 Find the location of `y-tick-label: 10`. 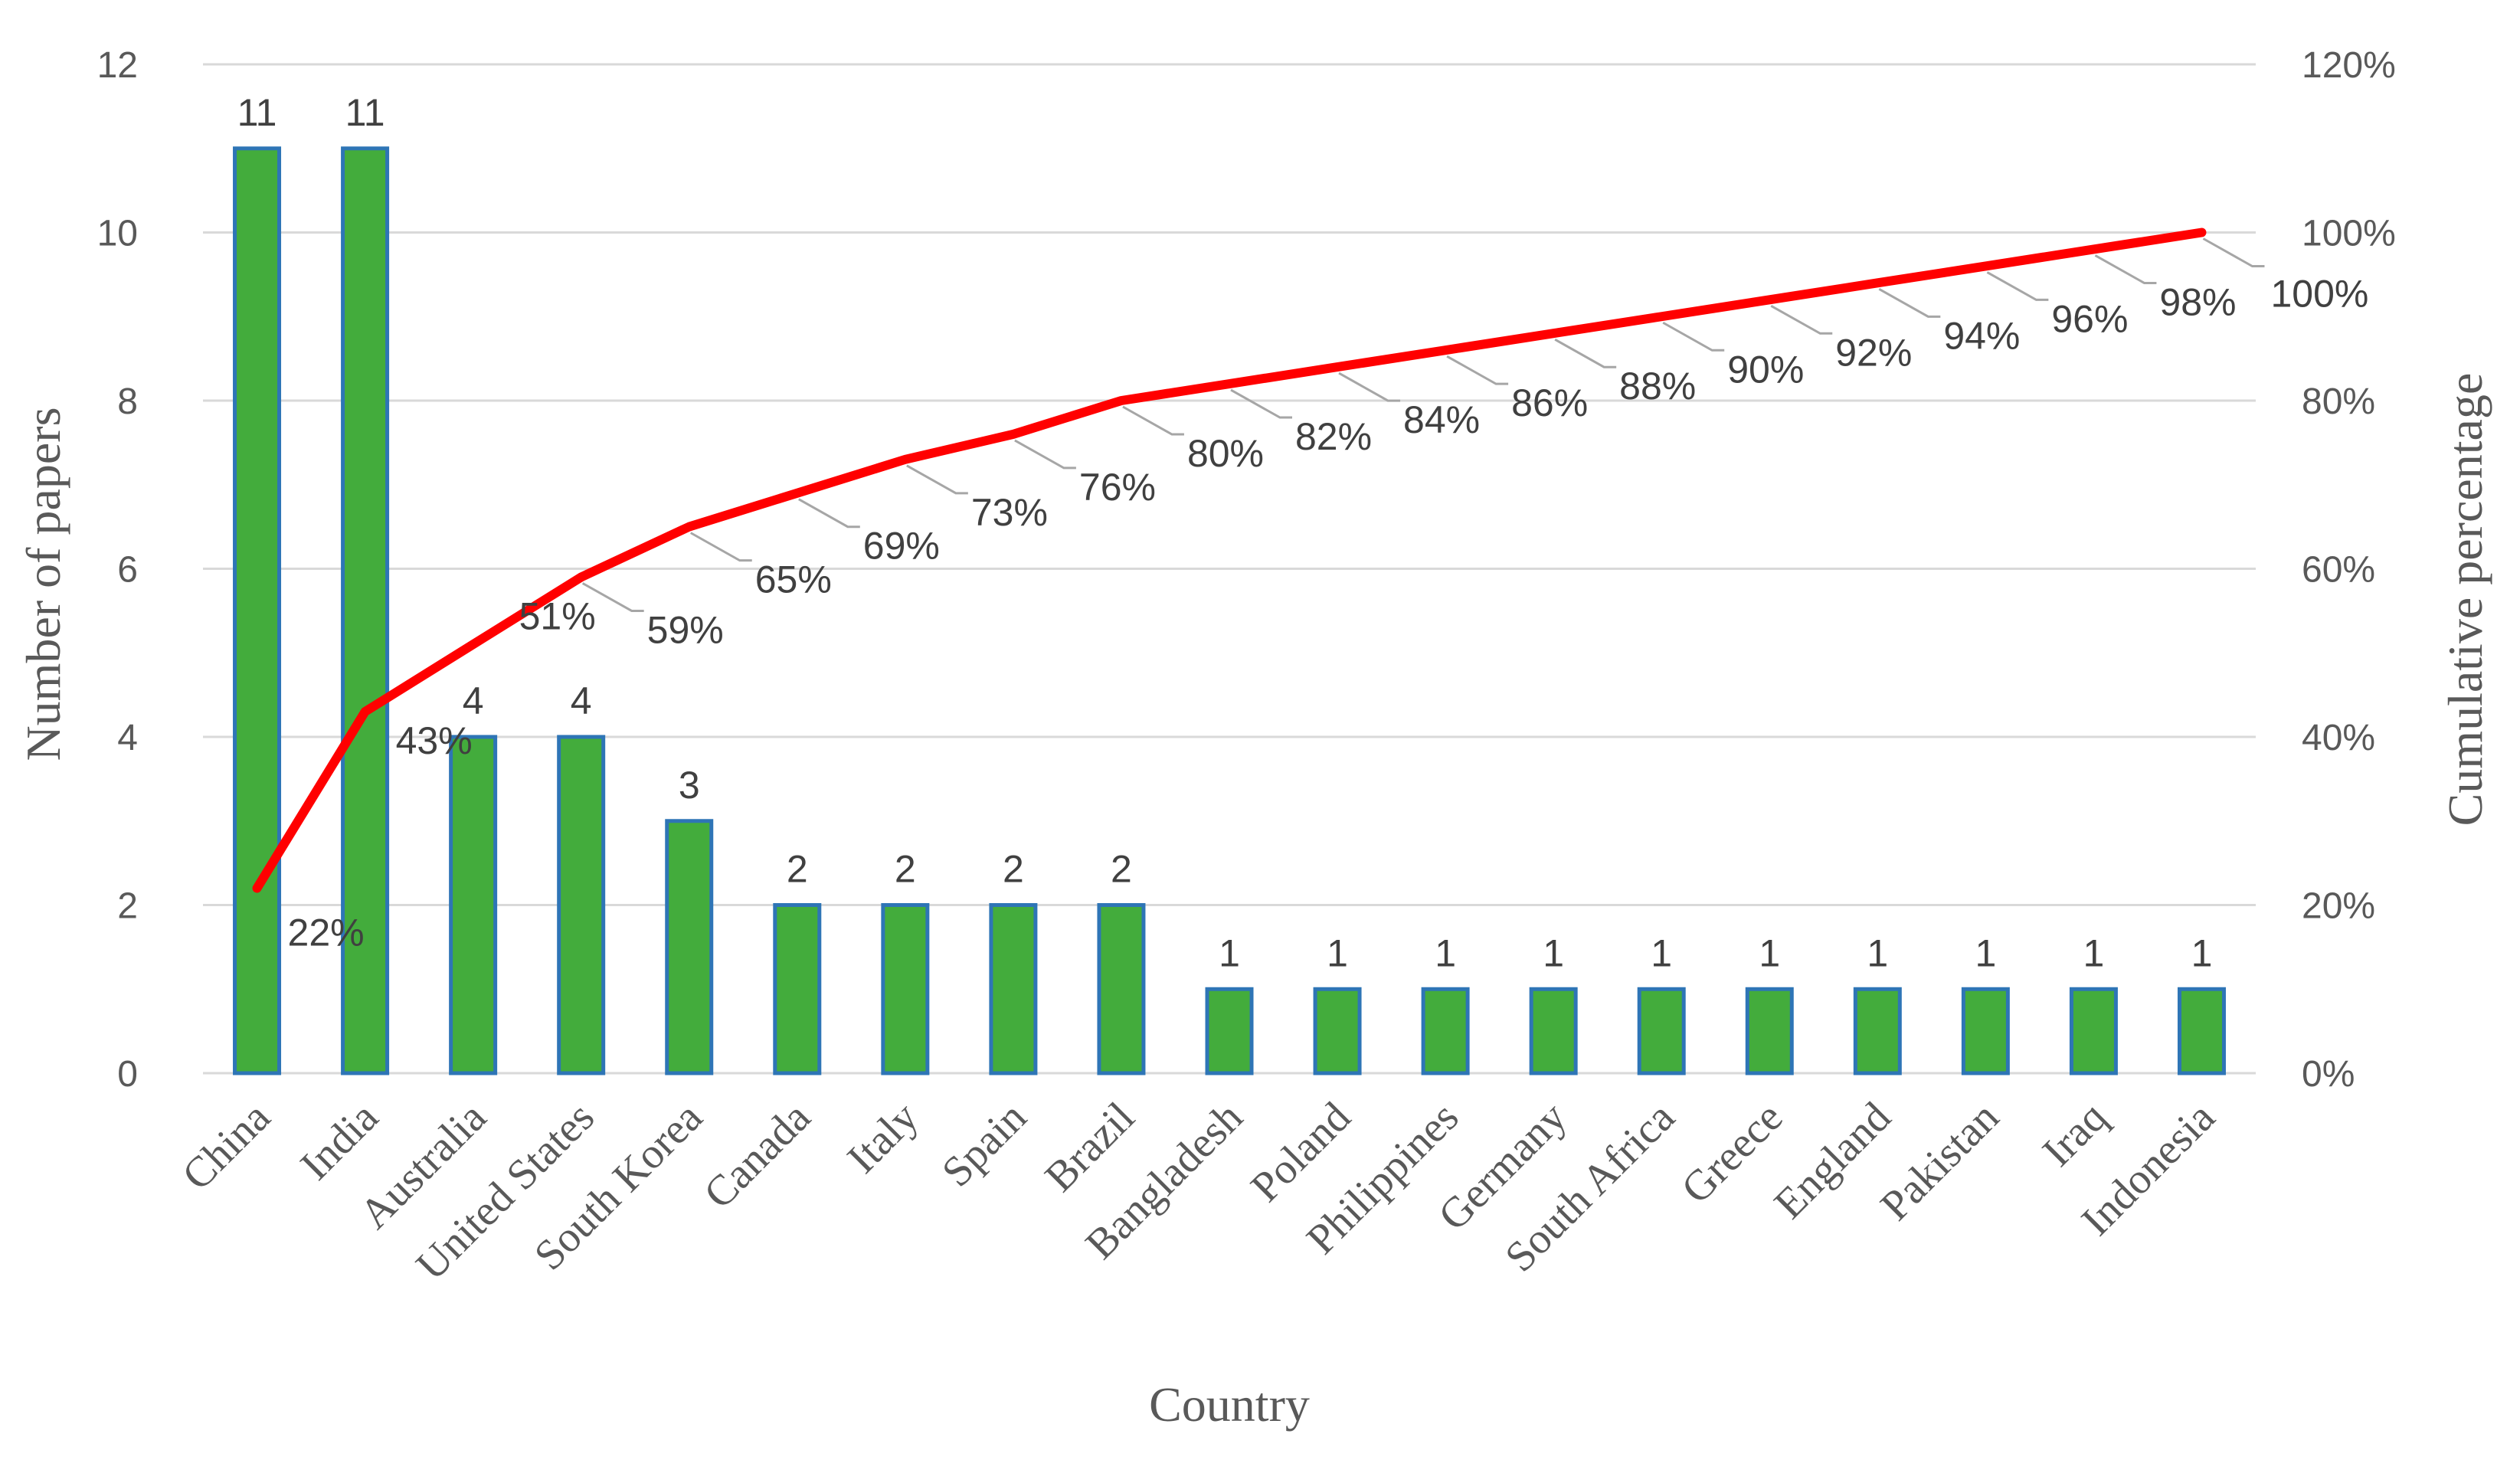

y-tick-label: 10 is located at coordinates (117, 234).